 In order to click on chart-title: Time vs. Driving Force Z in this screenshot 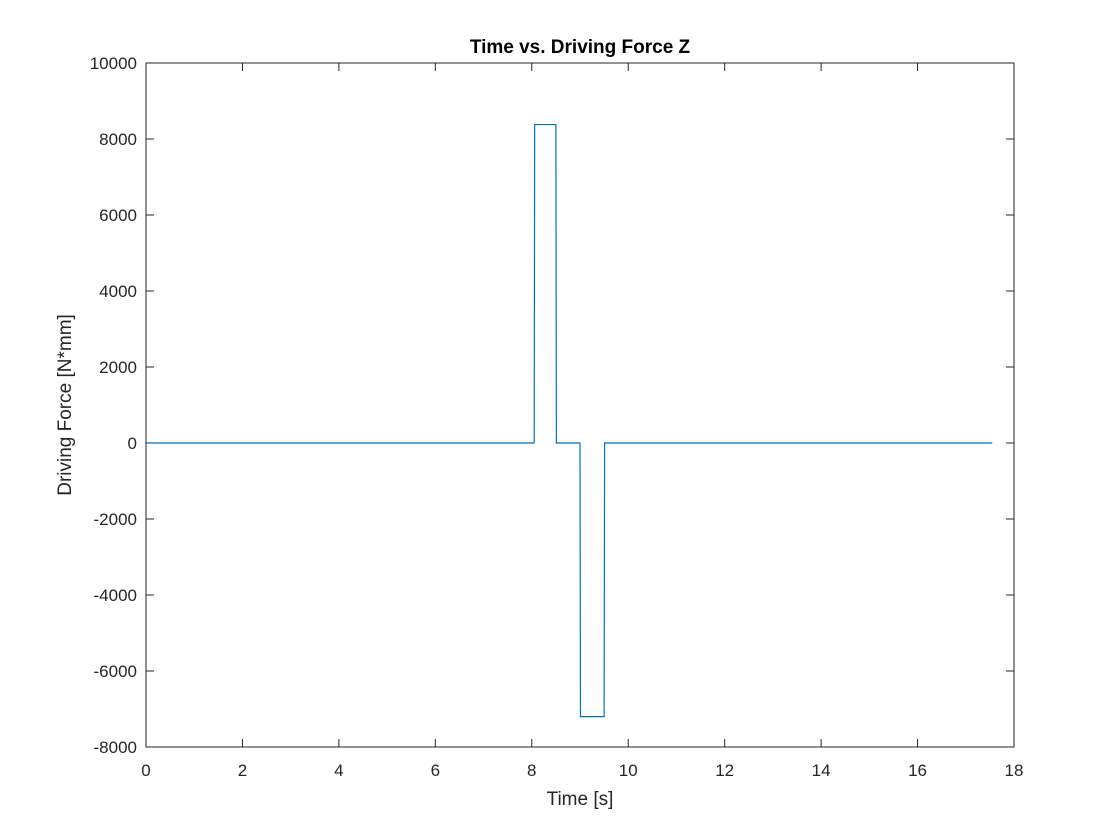, I will do `click(580, 47)`.